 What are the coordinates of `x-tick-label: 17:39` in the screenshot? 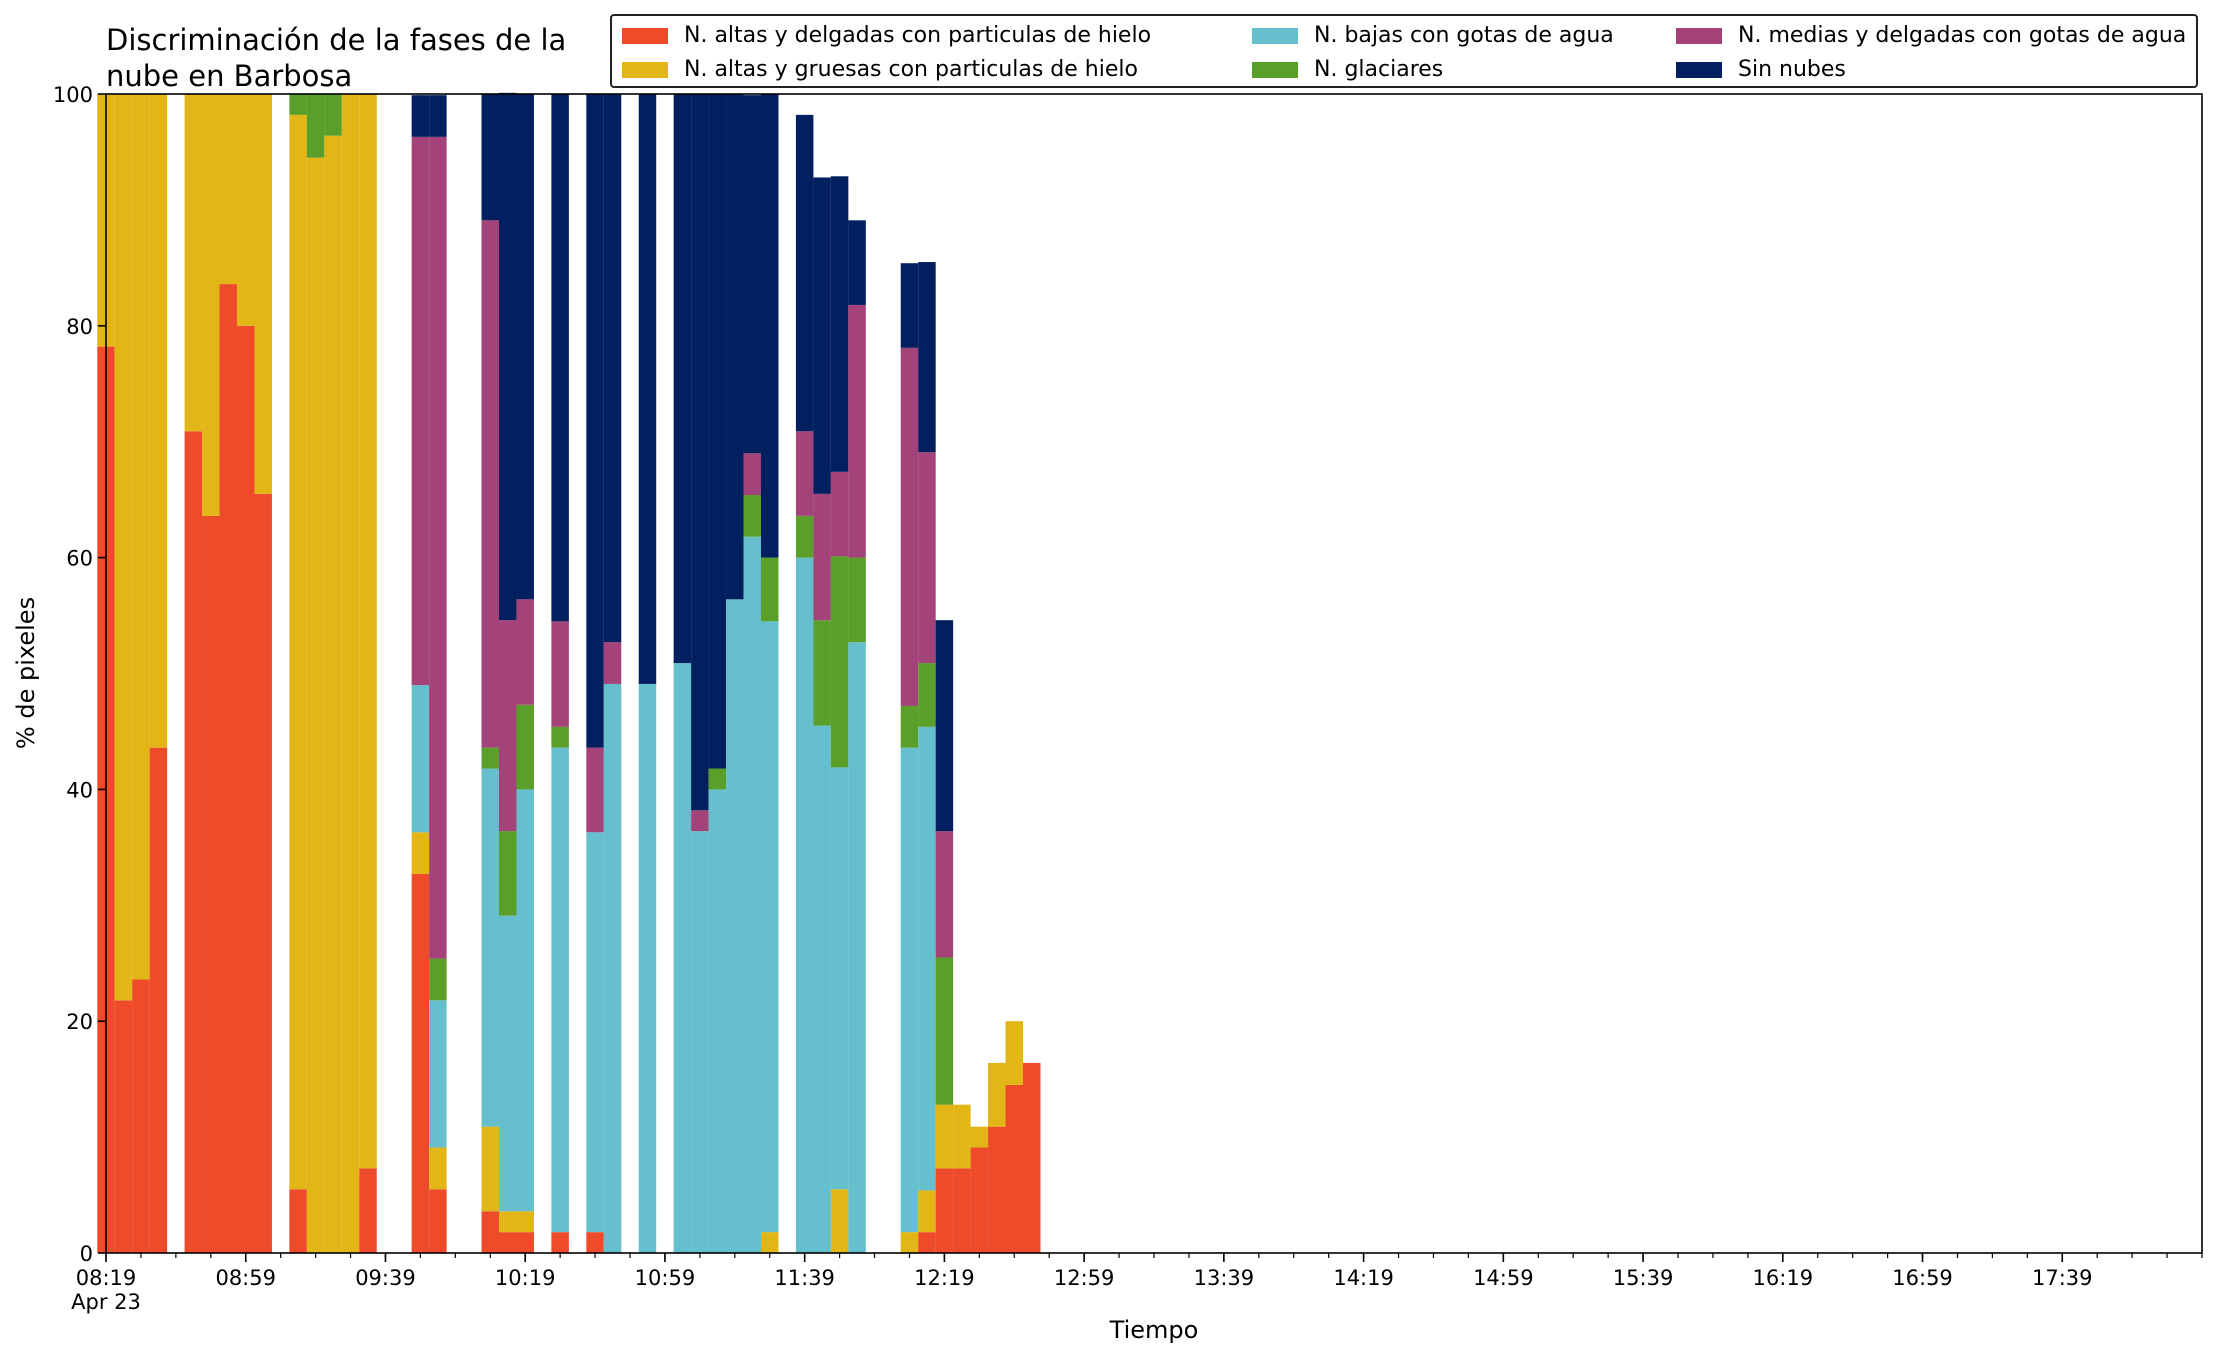 It's located at (2062, 1278).